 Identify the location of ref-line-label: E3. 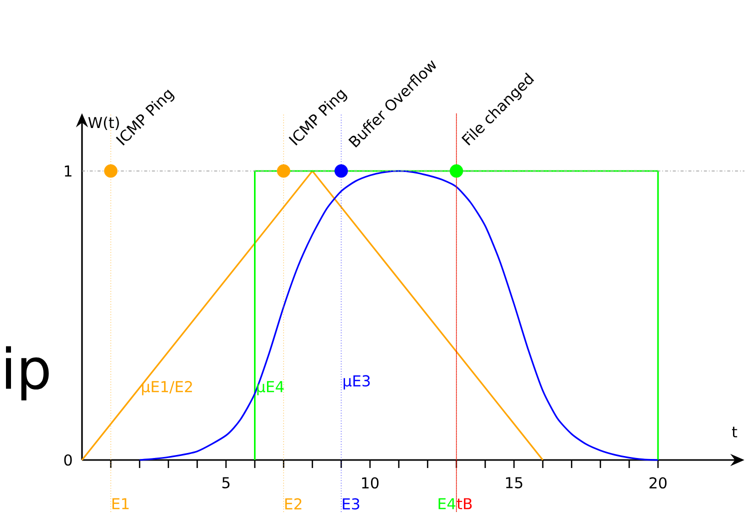
(351, 504).